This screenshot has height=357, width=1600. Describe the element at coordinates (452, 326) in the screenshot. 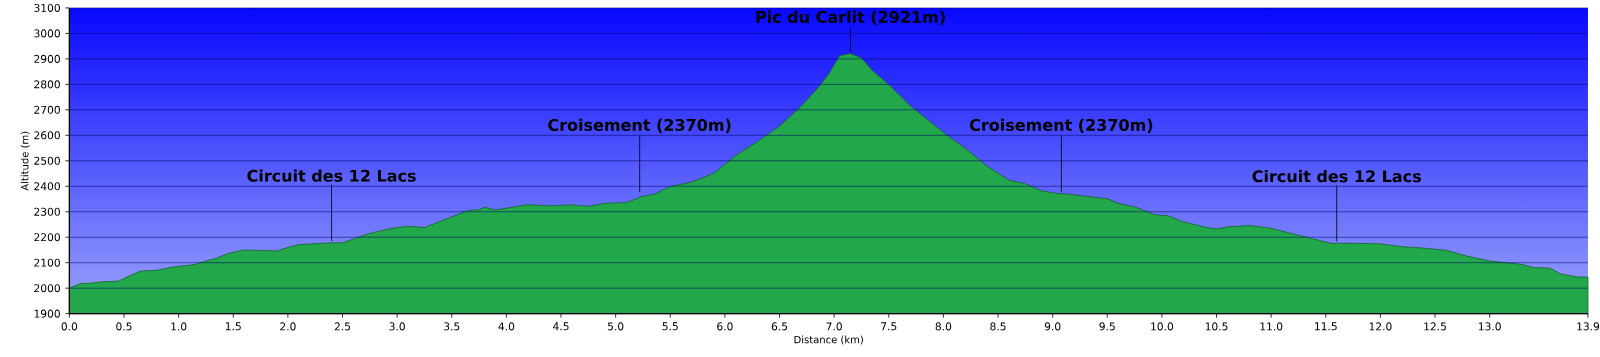

I see `x-tick-label: 3.5` at that location.